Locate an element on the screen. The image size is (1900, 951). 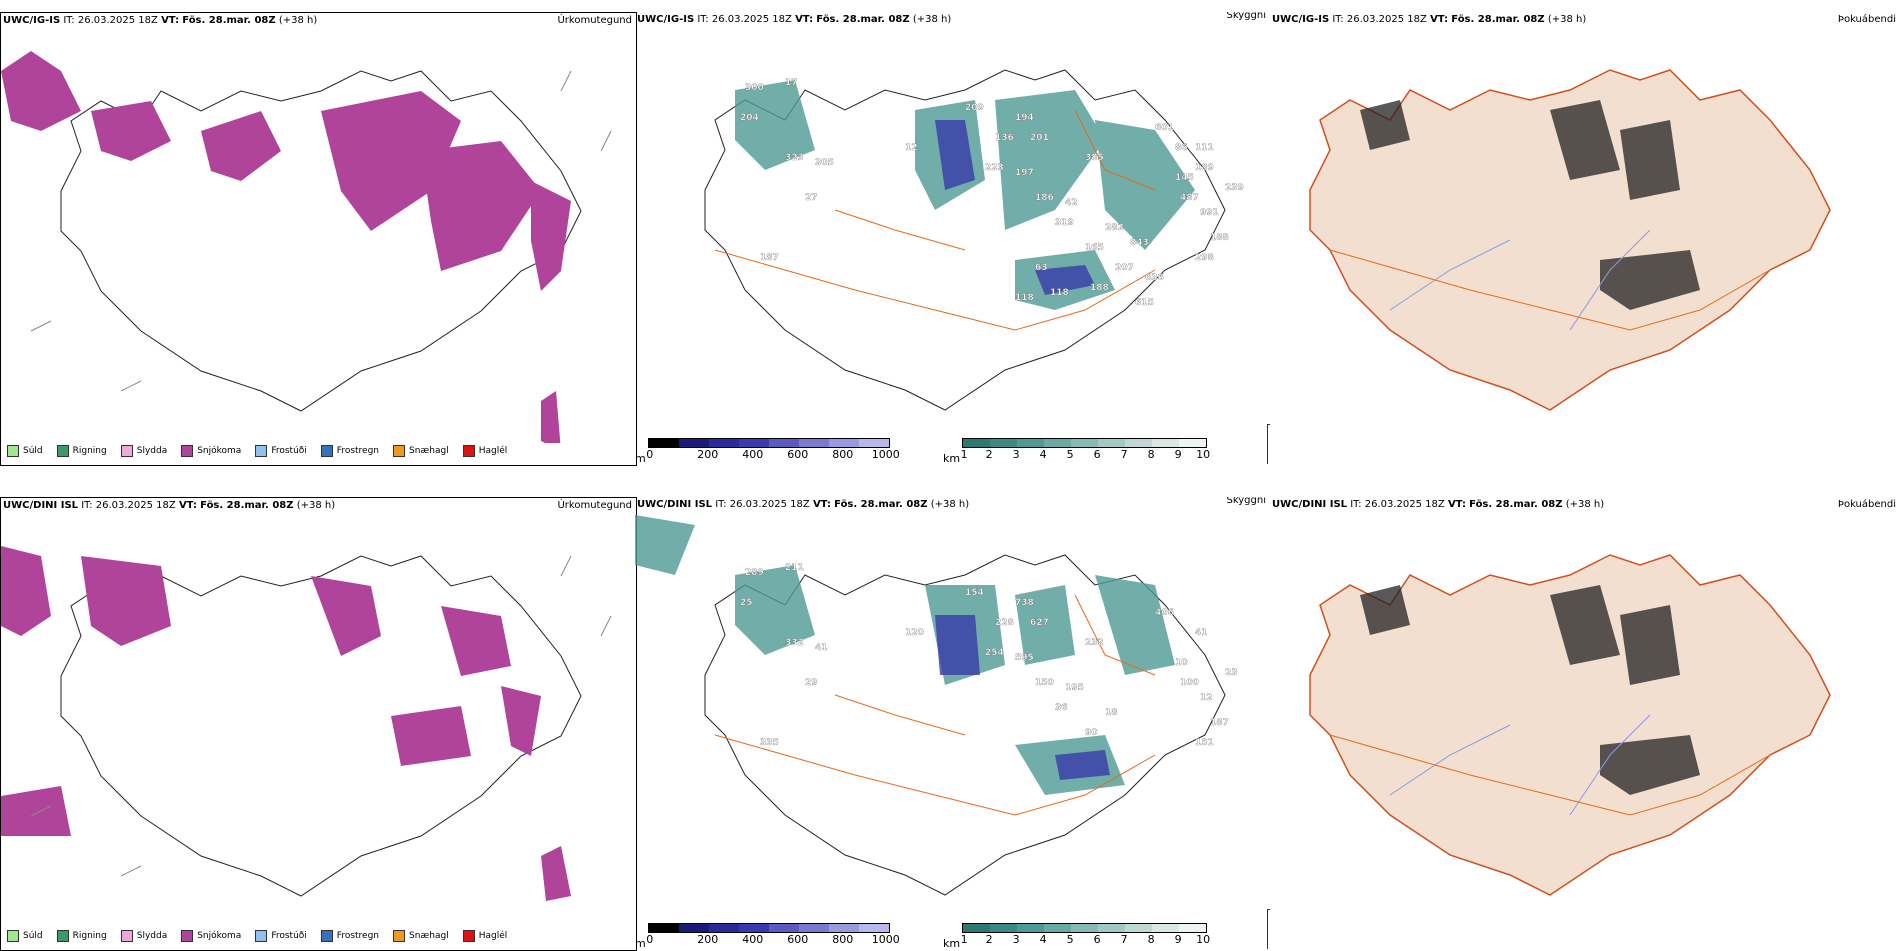
vis-tick: 10 is located at coordinates (1203, 454).